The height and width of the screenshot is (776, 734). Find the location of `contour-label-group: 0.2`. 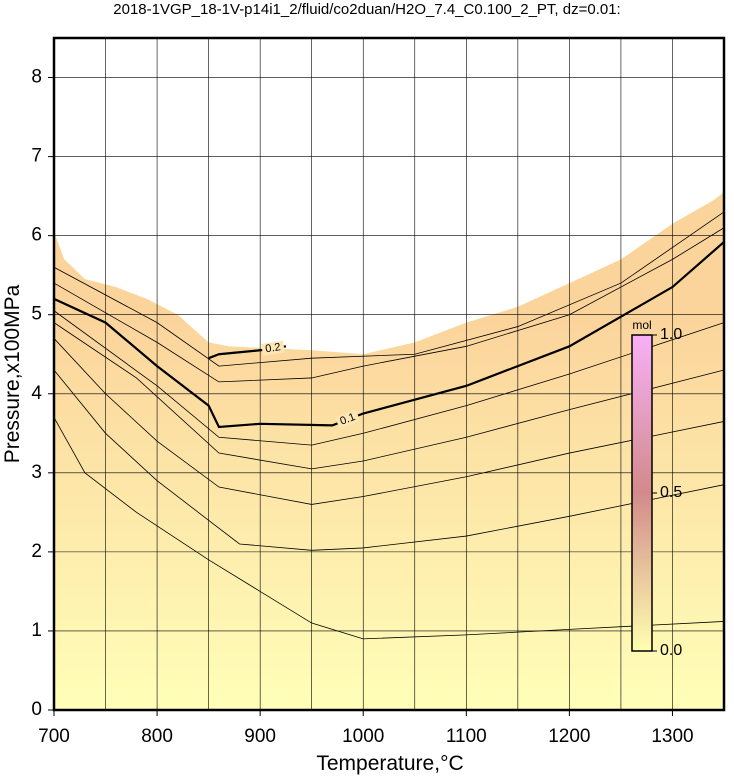

contour-label-group: 0.2 is located at coordinates (273, 348).